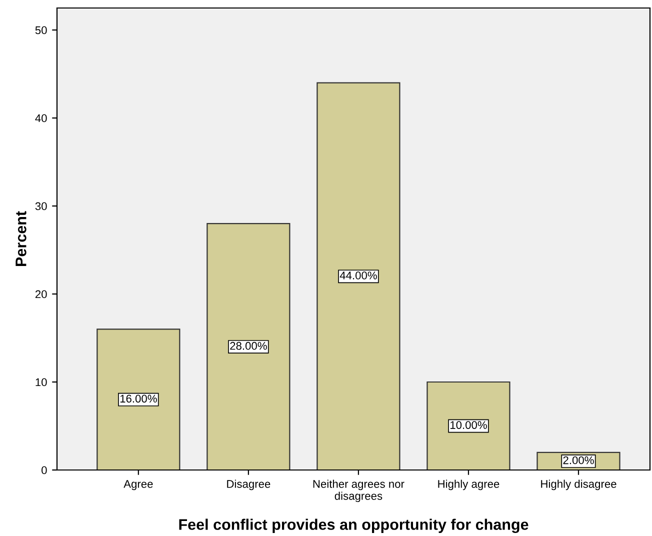 This screenshot has height=536, width=652. What do you see at coordinates (353, 526) in the screenshot?
I see `x-axis-title: Feel conflict provides an opportunity for change` at bounding box center [353, 526].